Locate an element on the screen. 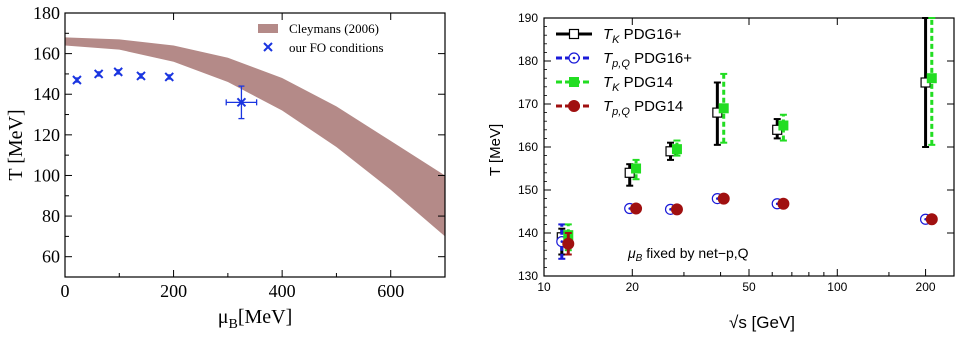 The image size is (964, 337). left-y-tick-label: 100 is located at coordinates (46, 175).